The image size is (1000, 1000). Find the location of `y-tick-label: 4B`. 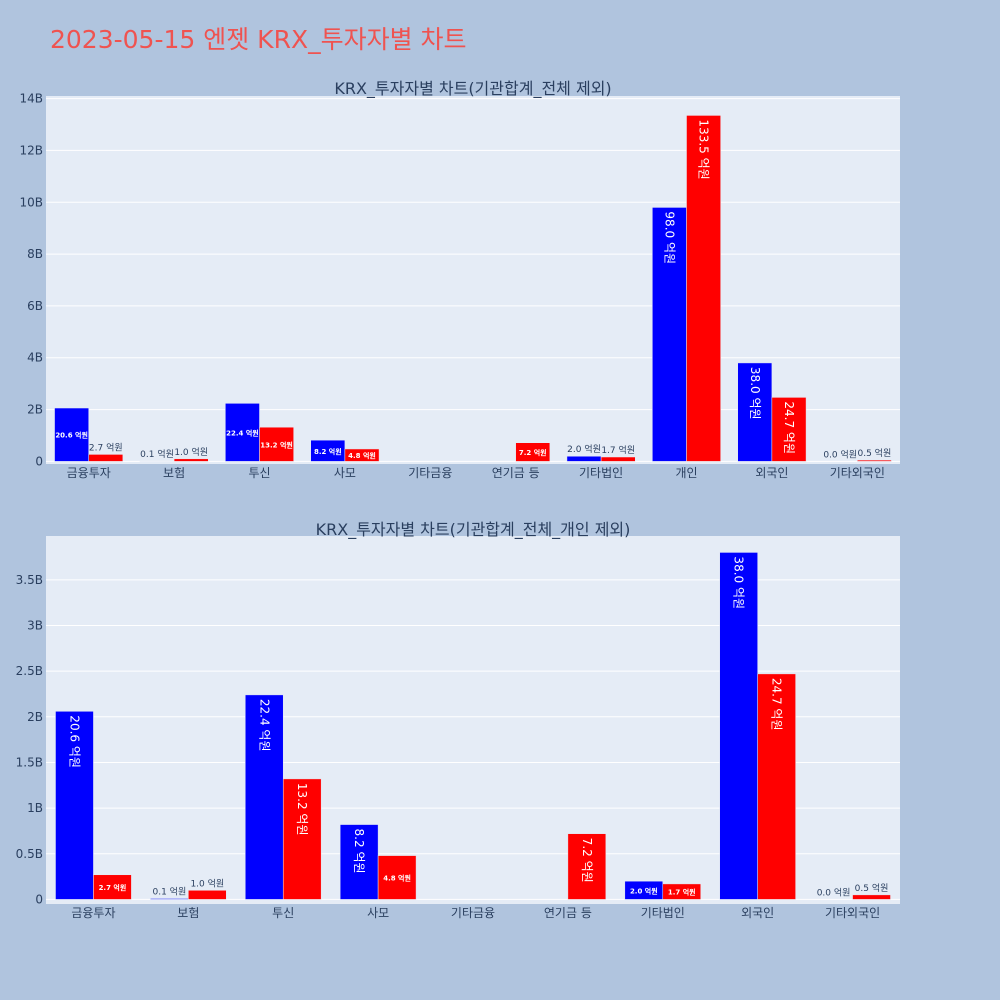

y-tick-label: 4B is located at coordinates (35, 358).